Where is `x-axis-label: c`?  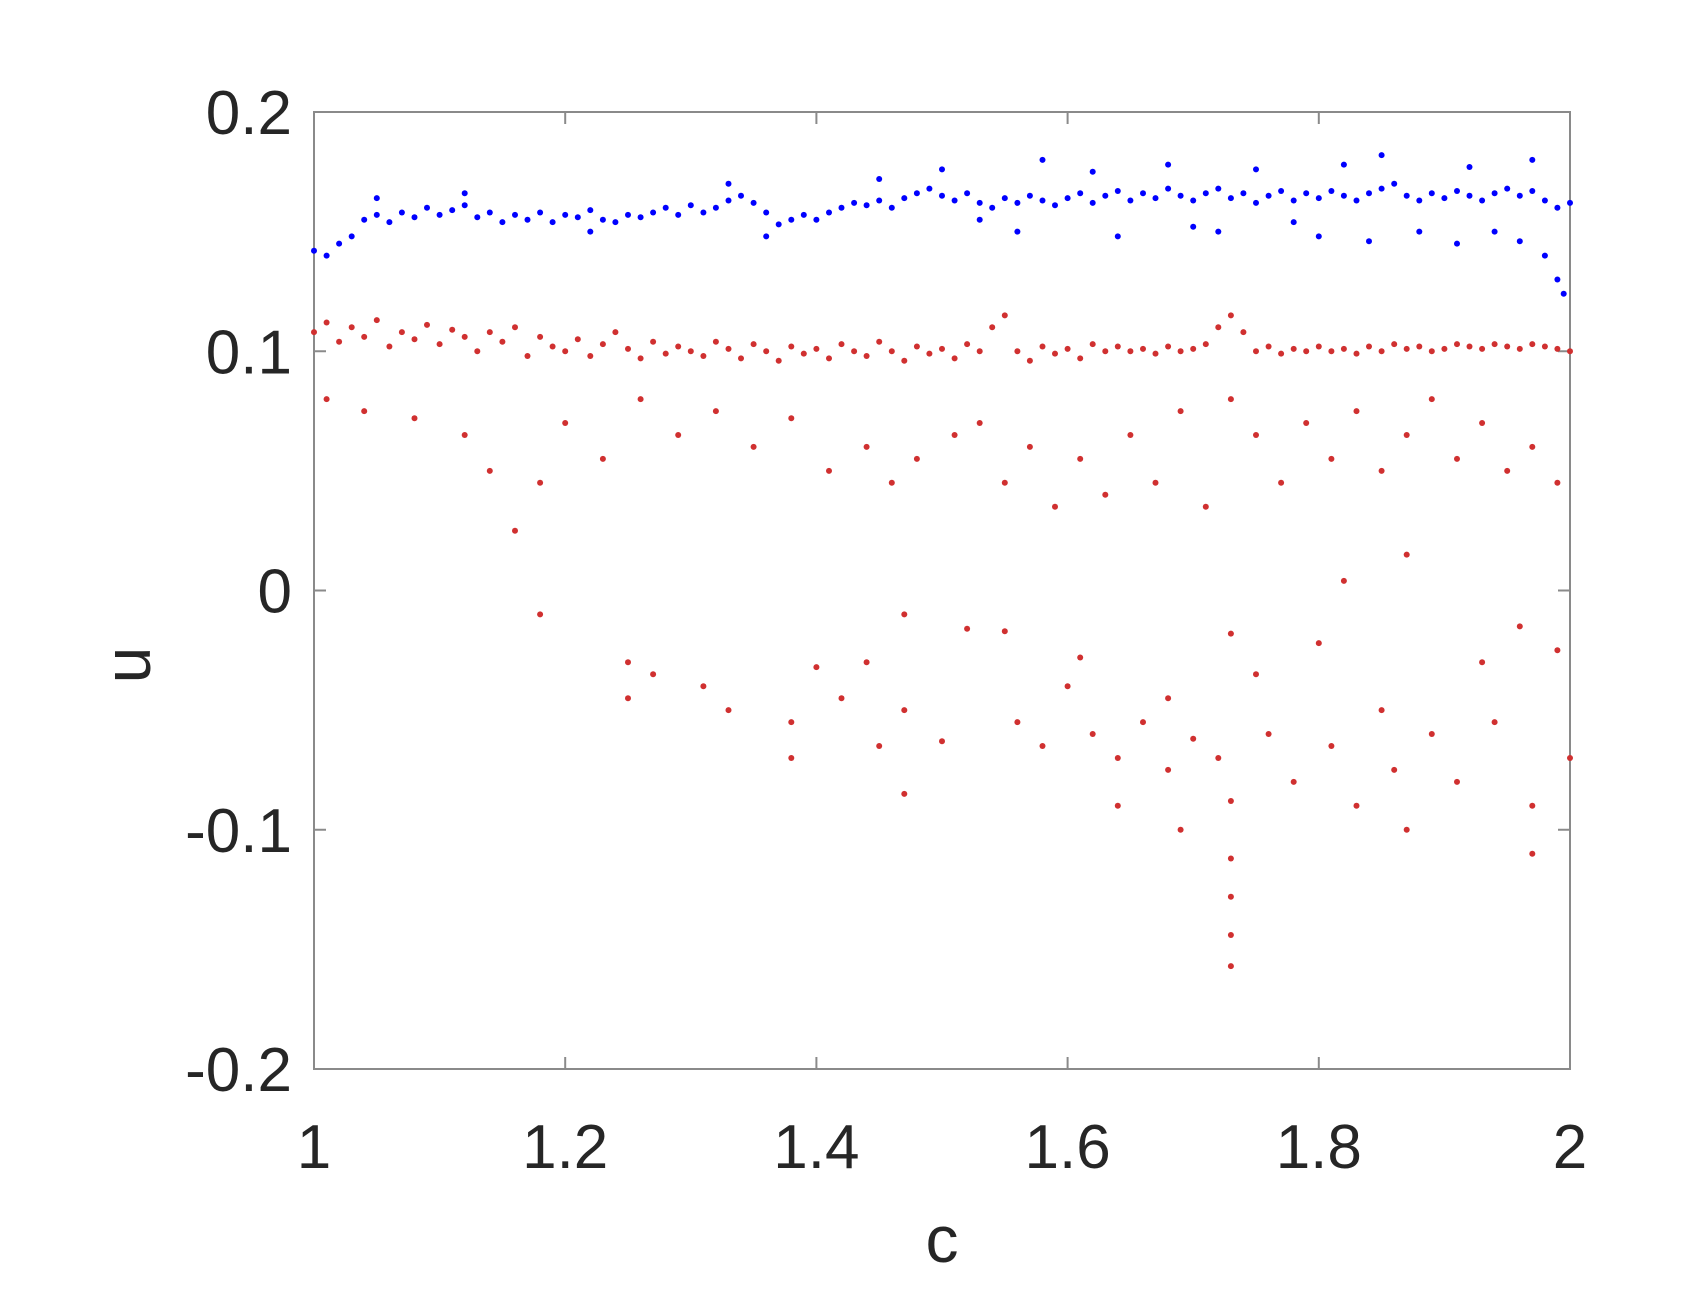 x-axis-label: c is located at coordinates (942, 1239).